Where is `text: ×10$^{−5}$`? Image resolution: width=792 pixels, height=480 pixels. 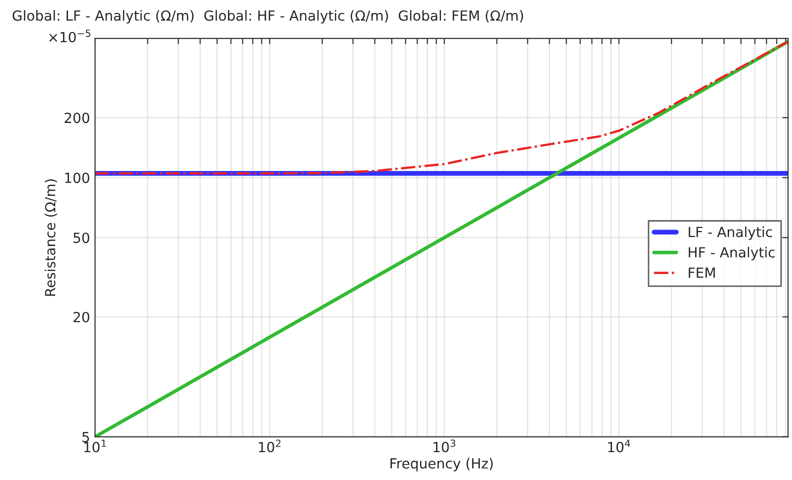
text: ×10$^{−5}$ is located at coordinates (69, 36).